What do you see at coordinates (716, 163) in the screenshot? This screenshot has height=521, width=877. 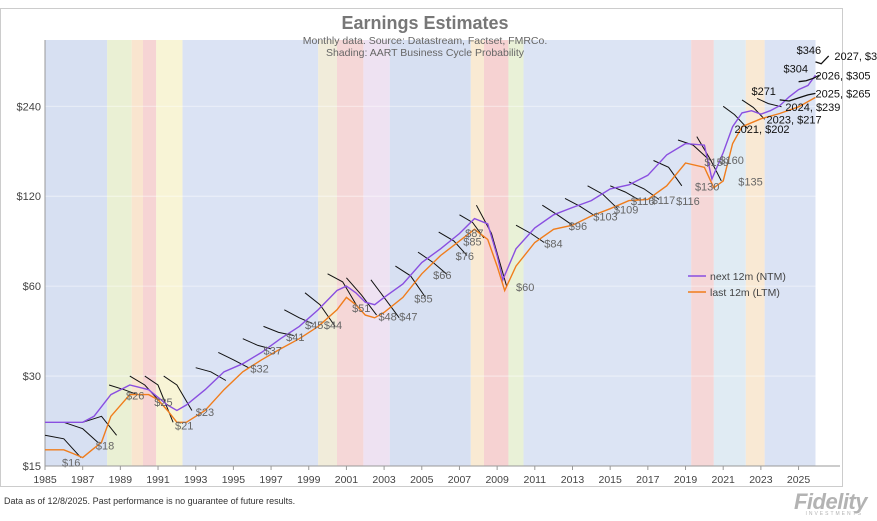 I see `data-label: $159` at bounding box center [716, 163].